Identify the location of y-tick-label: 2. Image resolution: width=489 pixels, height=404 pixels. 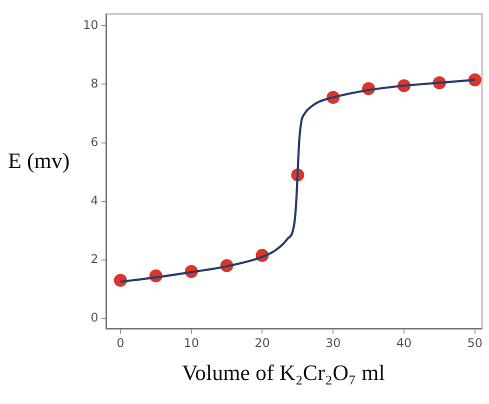
(94, 259).